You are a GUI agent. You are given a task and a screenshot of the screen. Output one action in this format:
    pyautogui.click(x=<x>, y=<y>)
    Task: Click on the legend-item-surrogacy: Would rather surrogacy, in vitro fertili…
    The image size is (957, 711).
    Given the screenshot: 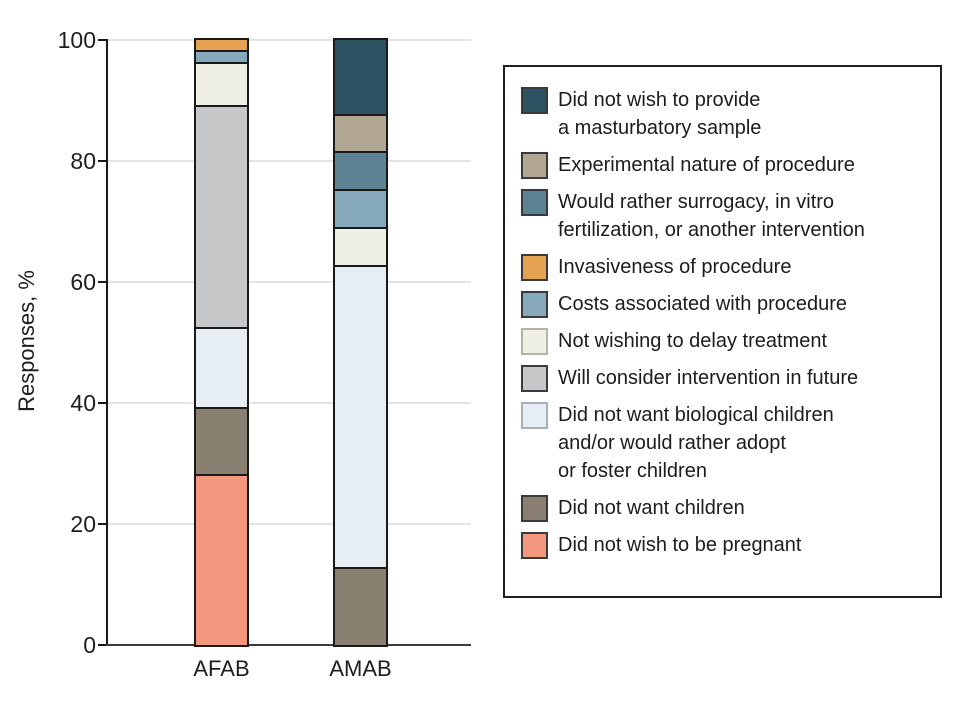 What is the action you would take?
    pyautogui.click(x=725, y=216)
    